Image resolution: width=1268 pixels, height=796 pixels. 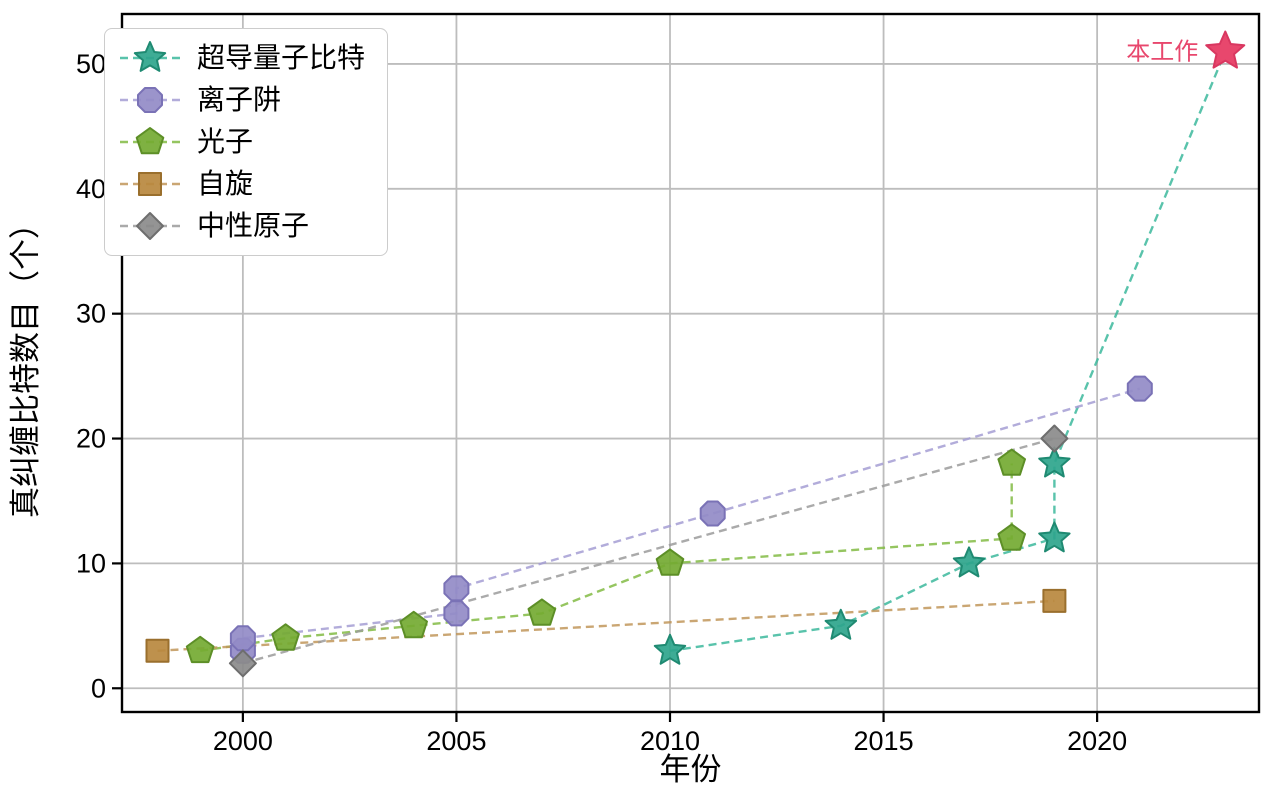 I want to click on x-tick-label: 2015, so click(x=884, y=741).